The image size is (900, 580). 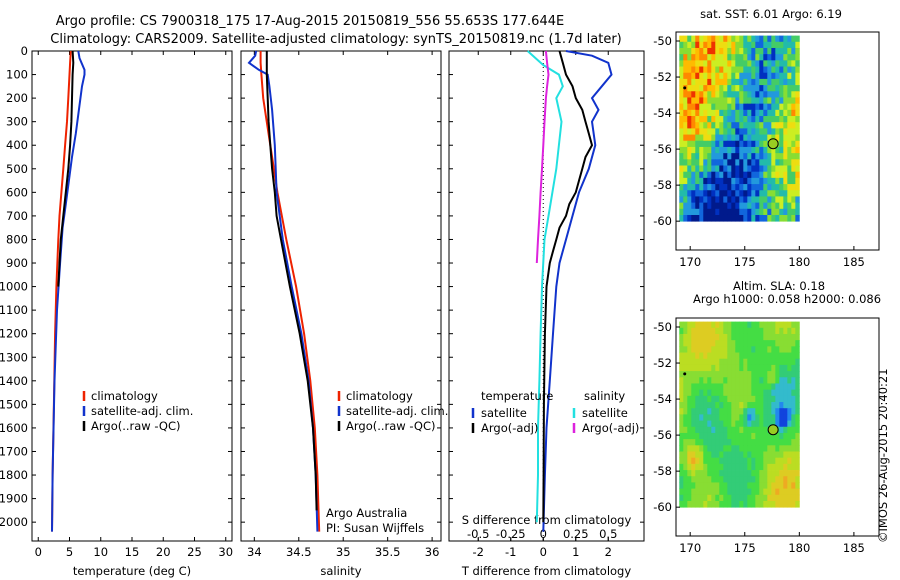 I want to click on sst-map-y-tick-label: -52, so click(x=662, y=77).